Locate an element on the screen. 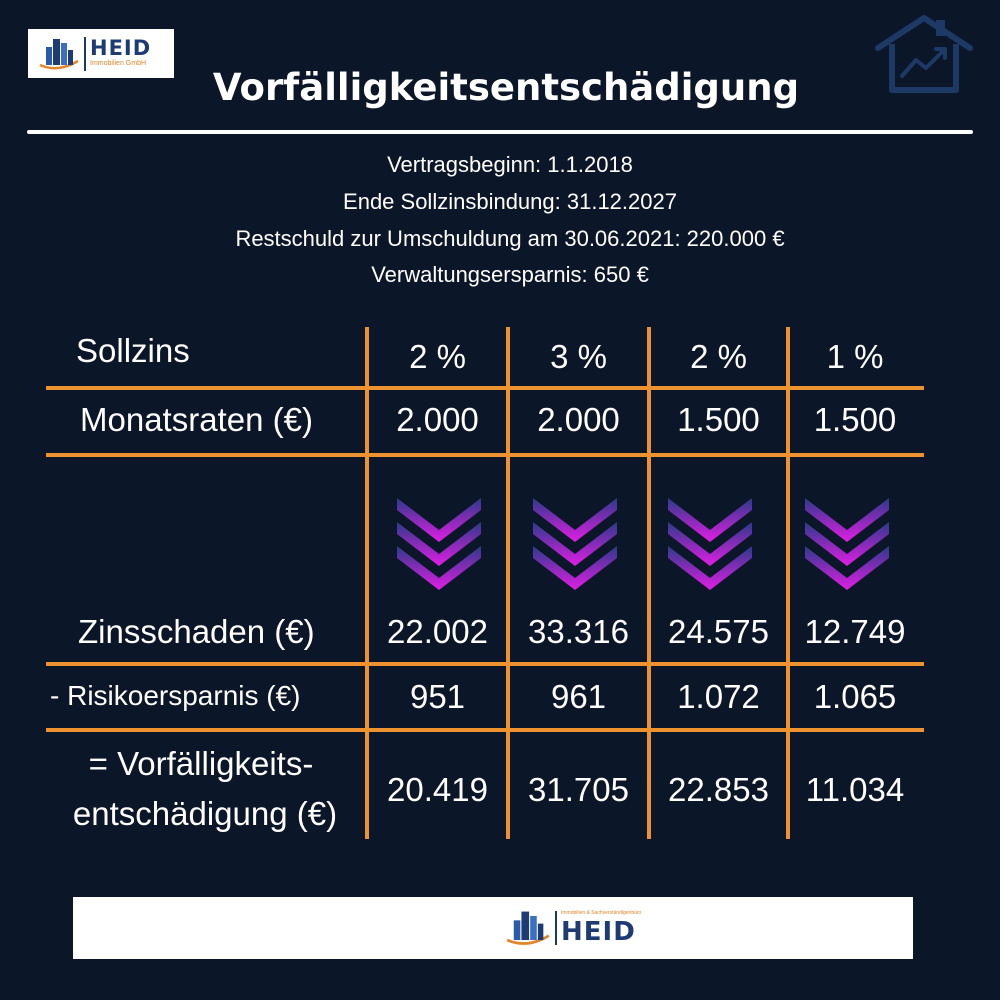  company-logo: HEID Immobilien GmbH is located at coordinates (101, 53).